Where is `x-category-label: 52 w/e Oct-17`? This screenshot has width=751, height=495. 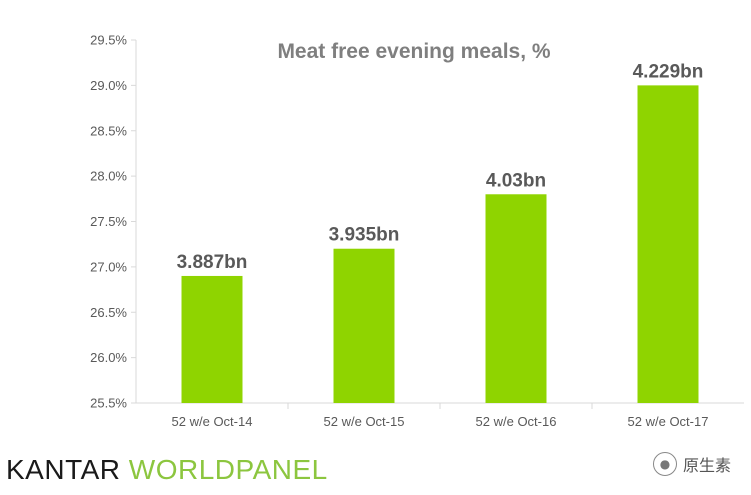
x-category-label: 52 w/e Oct-17 is located at coordinates (668, 421).